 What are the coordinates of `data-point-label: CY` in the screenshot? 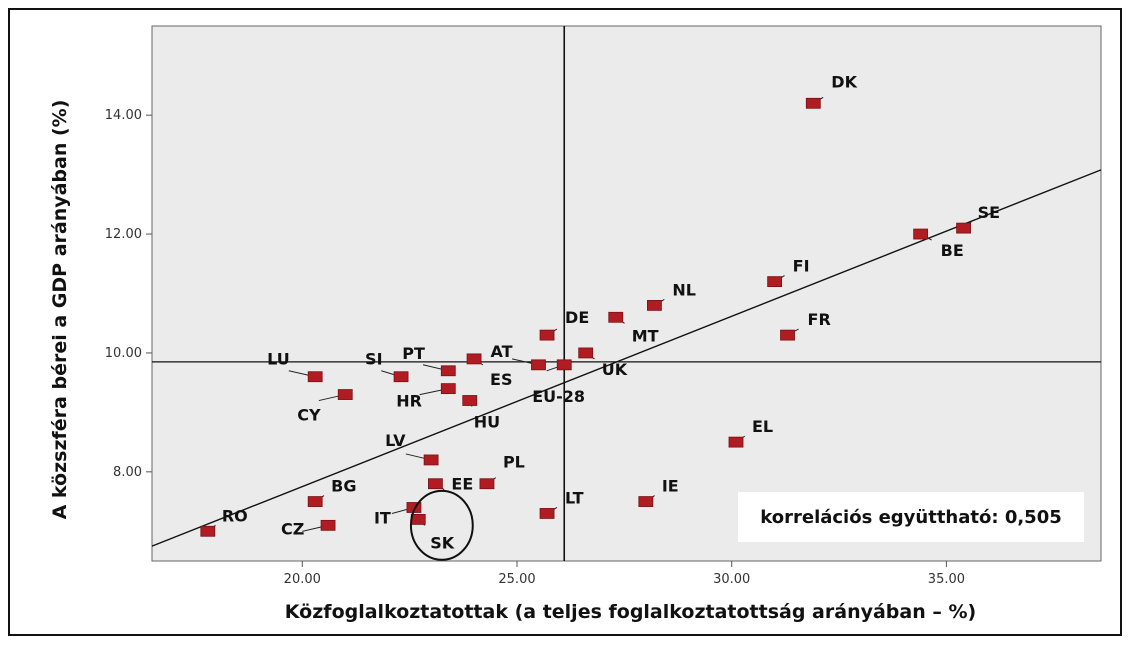 It's located at (309, 415).